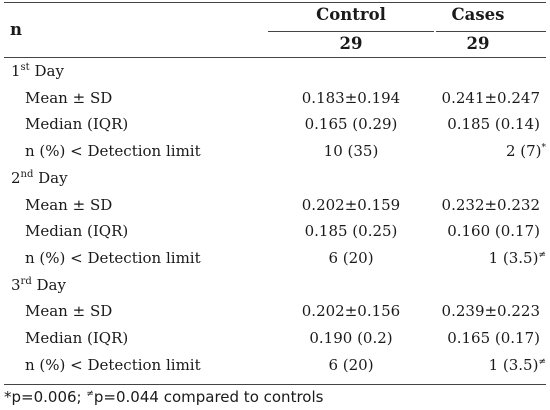 This screenshot has width=550, height=410. What do you see at coordinates (478, 14) in the screenshot?
I see `header-cases: Cases` at bounding box center [478, 14].